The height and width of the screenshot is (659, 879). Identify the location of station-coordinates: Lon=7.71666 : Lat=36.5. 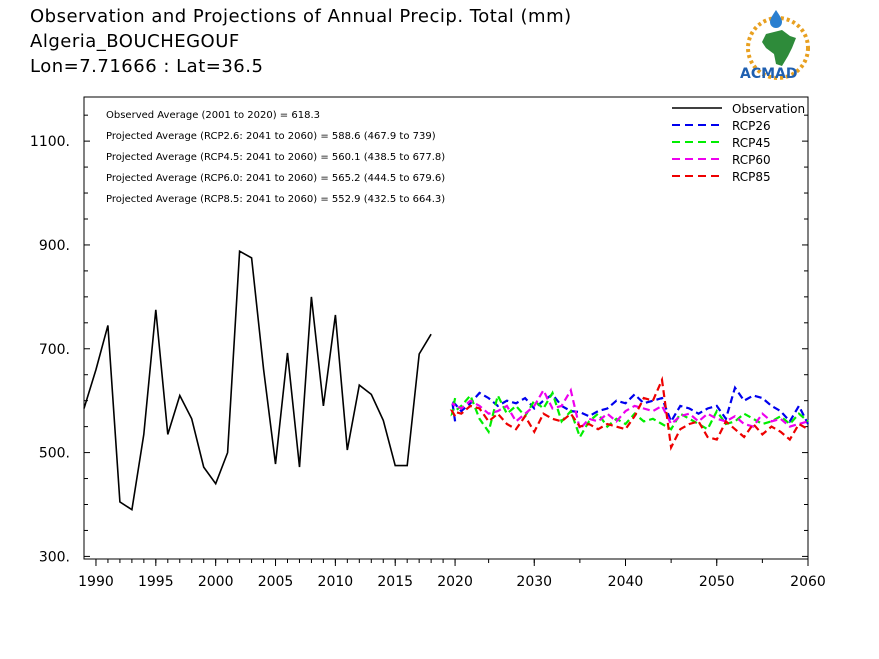
(147, 66).